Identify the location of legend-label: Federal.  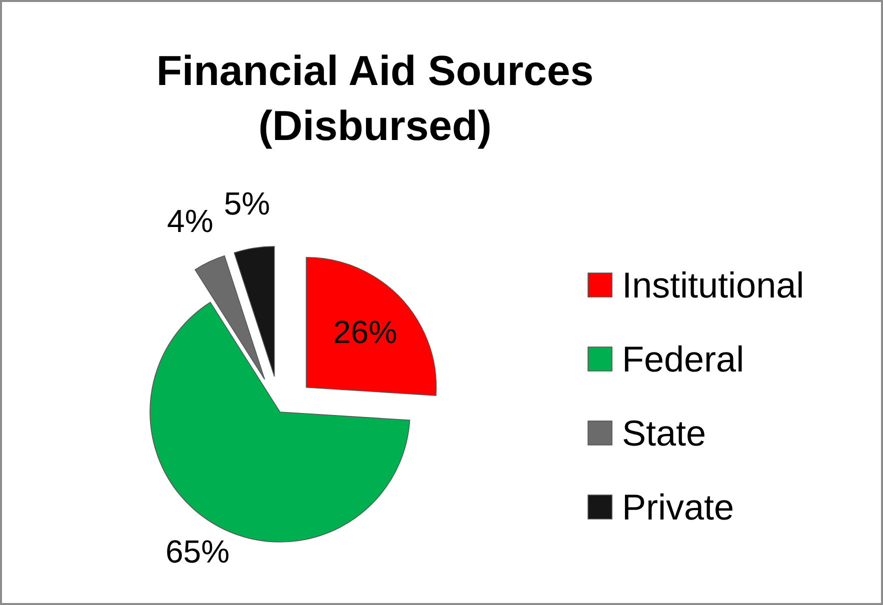
(683, 359).